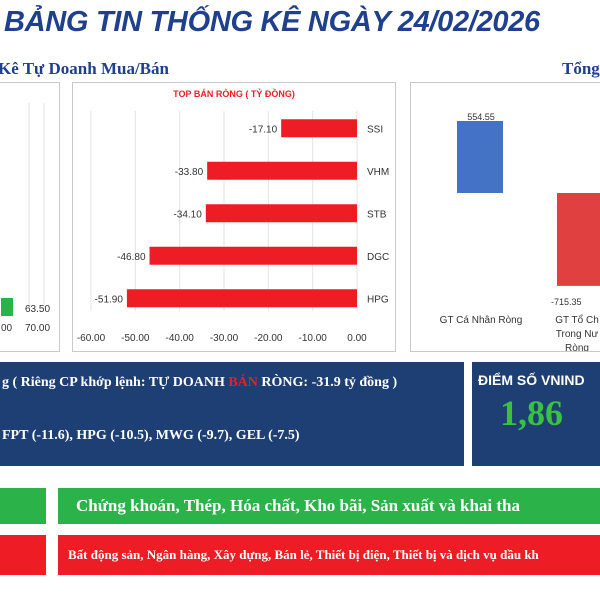 Image resolution: width=600 pixels, height=600 pixels. Describe the element at coordinates (378, 299) in the screenshot. I see `category-label: HPG` at that location.